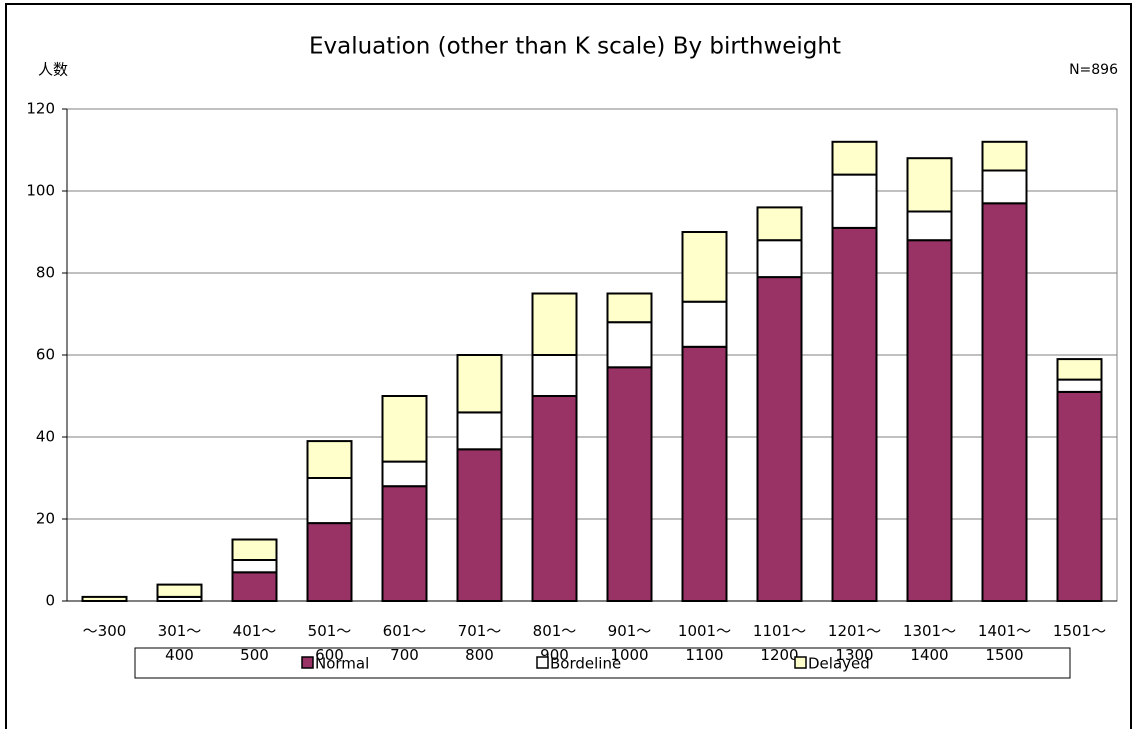 The height and width of the screenshot is (729, 1134). I want to click on y-axis-label: 人数, so click(53, 70).